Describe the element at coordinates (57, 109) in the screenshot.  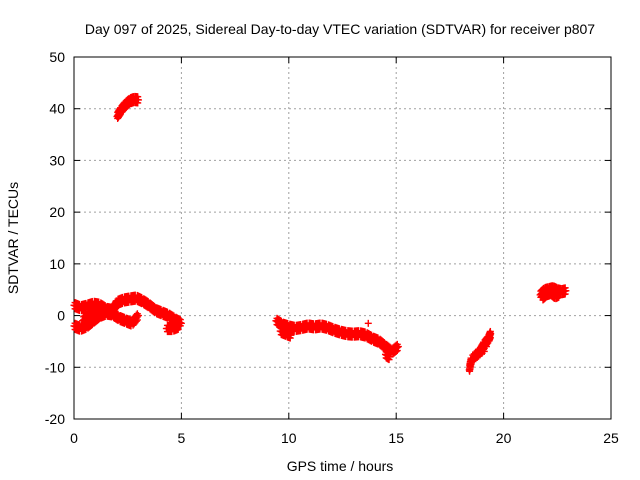
I see `y-tick-label: 40` at that location.